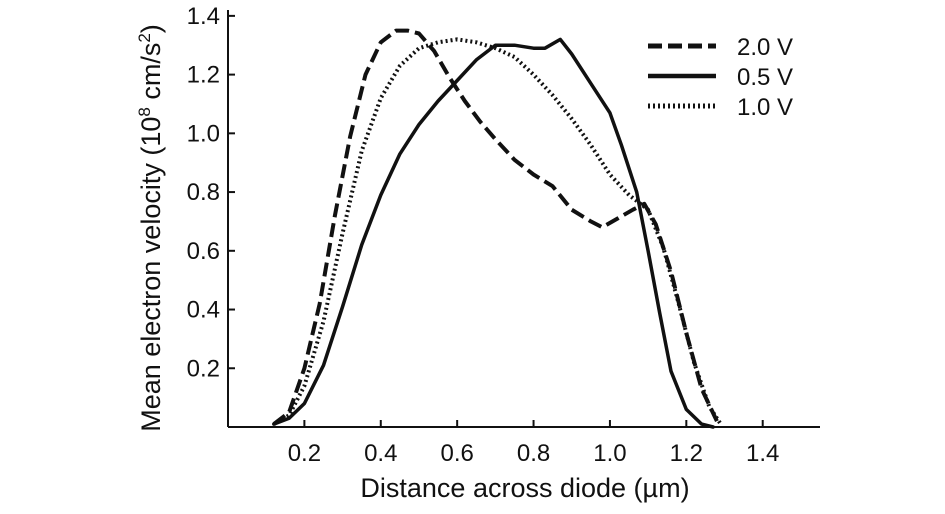 This screenshot has width=945, height=514. Describe the element at coordinates (151, 28) in the screenshot. I see `y-axis-label-end: )` at that location.